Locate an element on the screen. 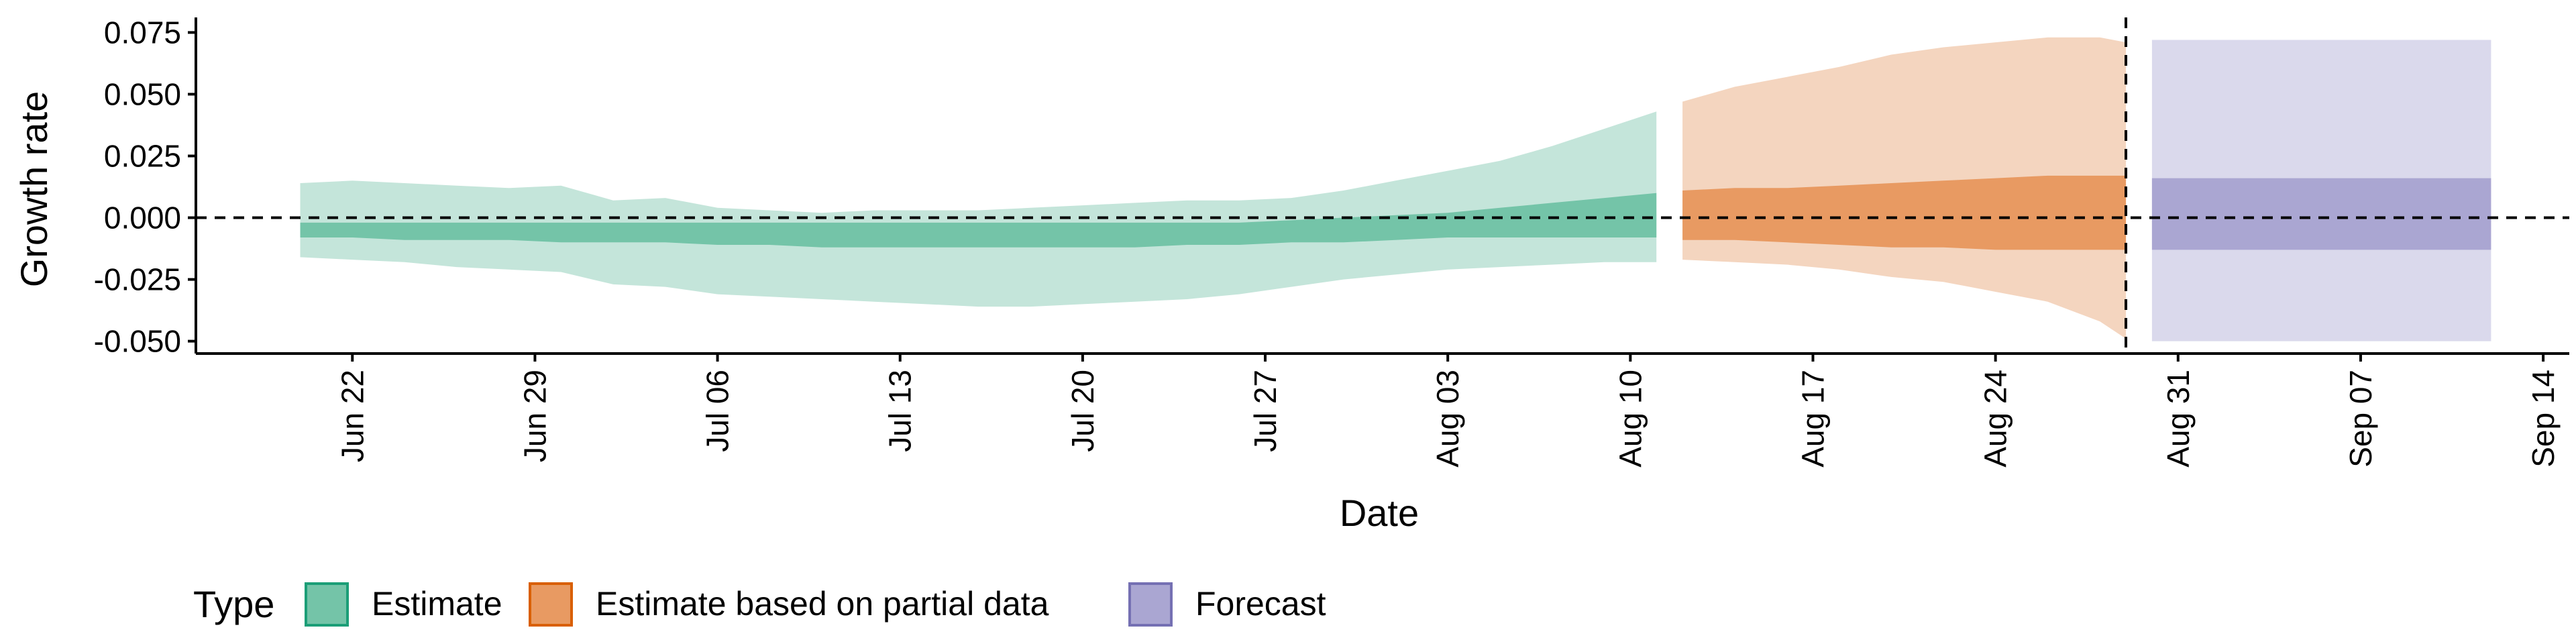 This screenshot has height=644, width=2576. x-tick-label: Aug 10 is located at coordinates (1630, 419).